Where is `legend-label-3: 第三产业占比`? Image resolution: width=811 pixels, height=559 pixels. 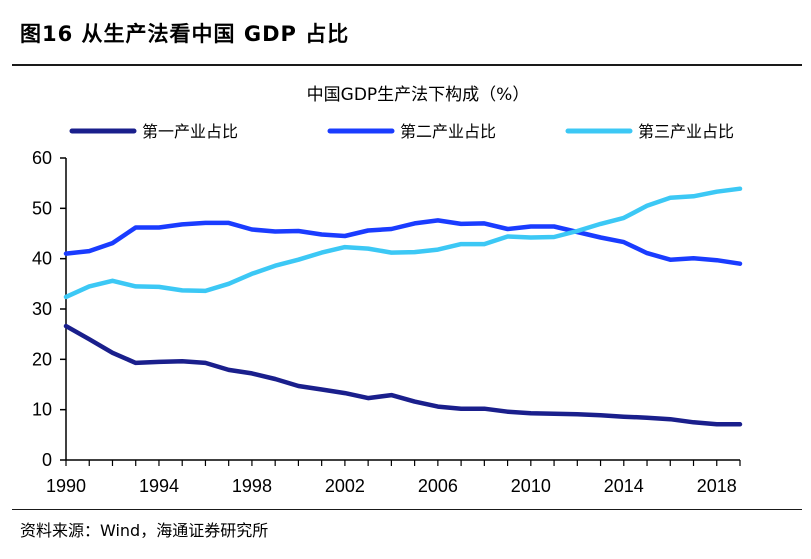 legend-label-3: 第三产业占比 is located at coordinates (686, 131).